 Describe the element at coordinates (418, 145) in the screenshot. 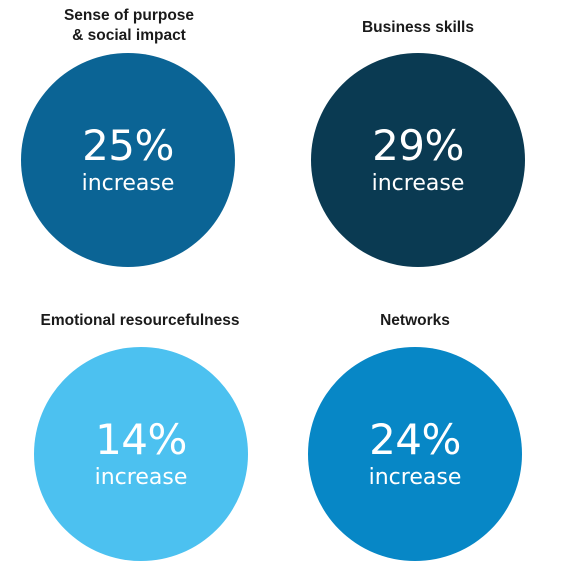

I see `stat-value: 29%` at that location.